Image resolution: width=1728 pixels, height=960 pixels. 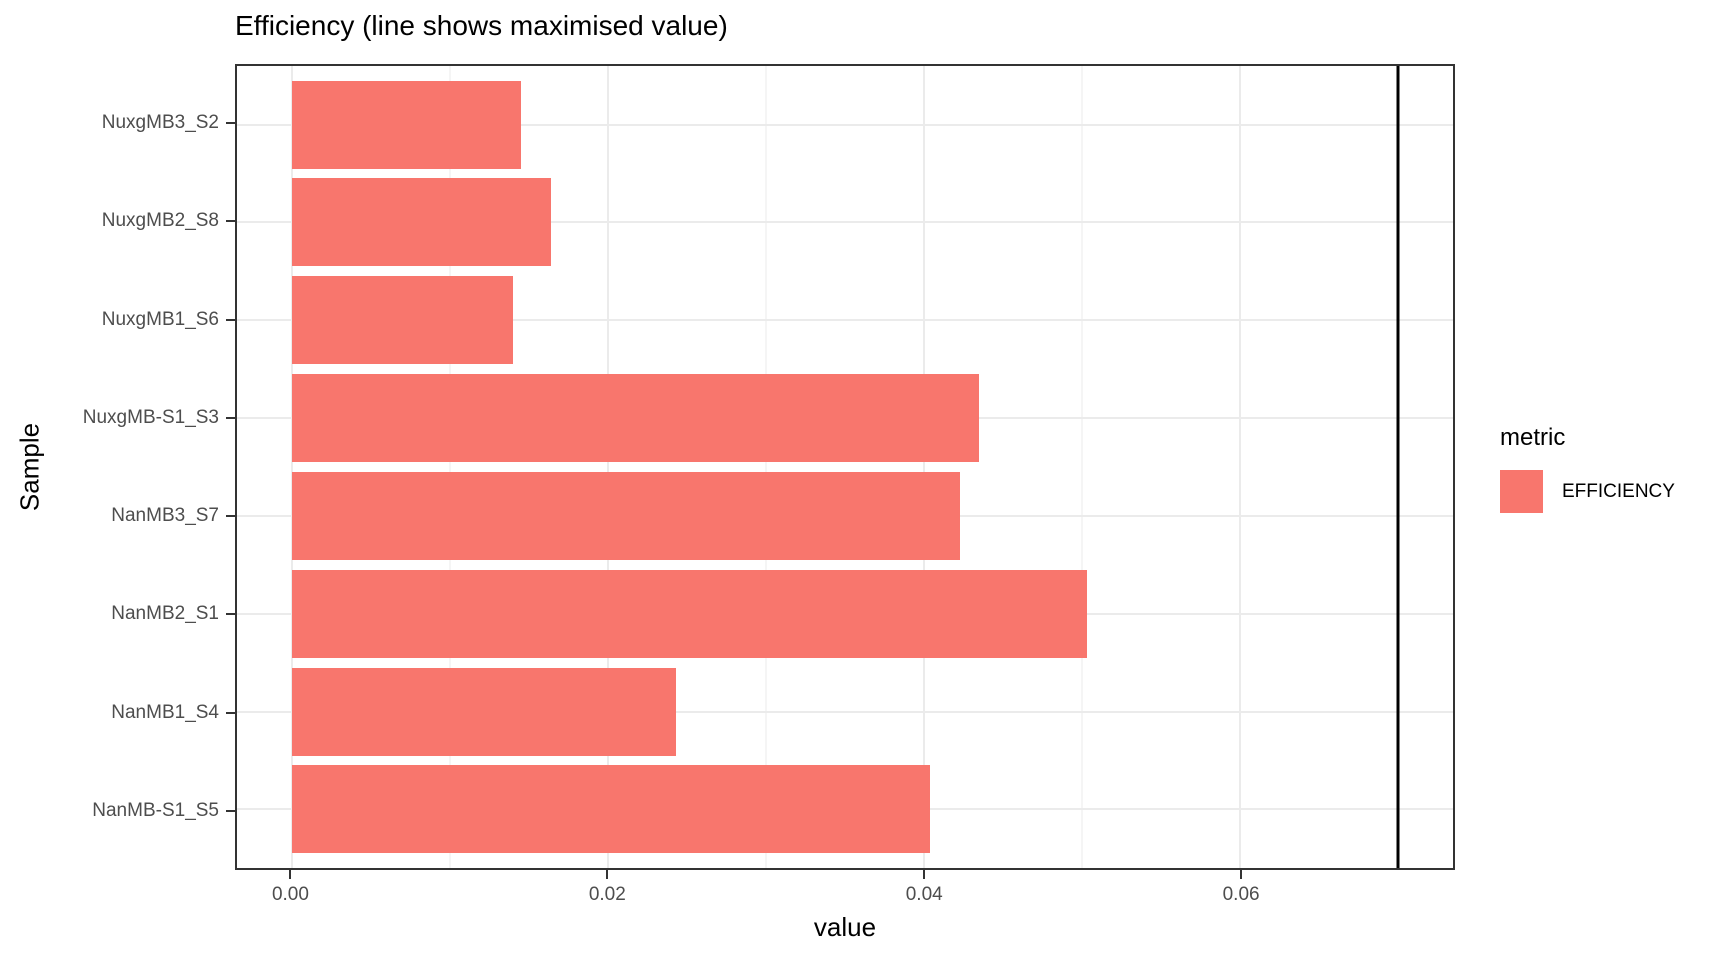 I want to click on bar-NuxgMB2_S8, so click(x=422, y=222).